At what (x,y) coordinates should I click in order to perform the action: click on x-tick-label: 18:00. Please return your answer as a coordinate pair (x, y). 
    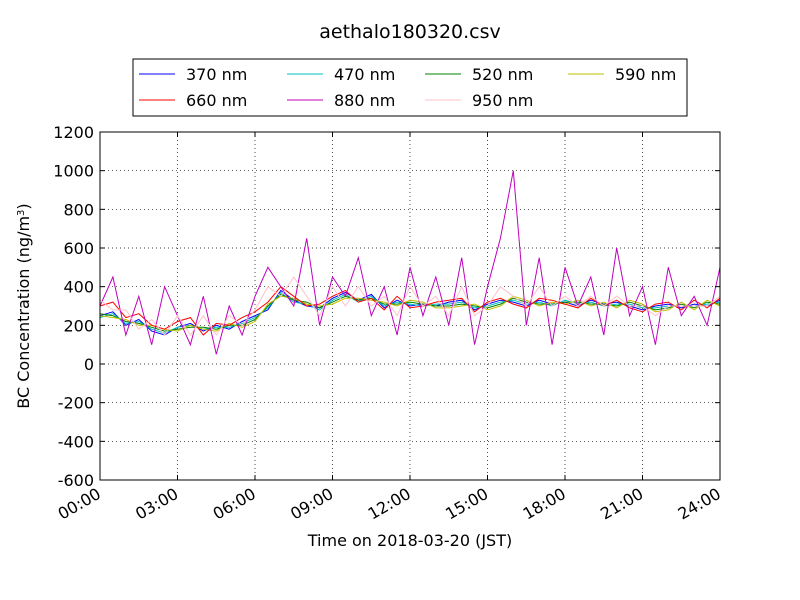
    Looking at the image, I should click on (544, 504).